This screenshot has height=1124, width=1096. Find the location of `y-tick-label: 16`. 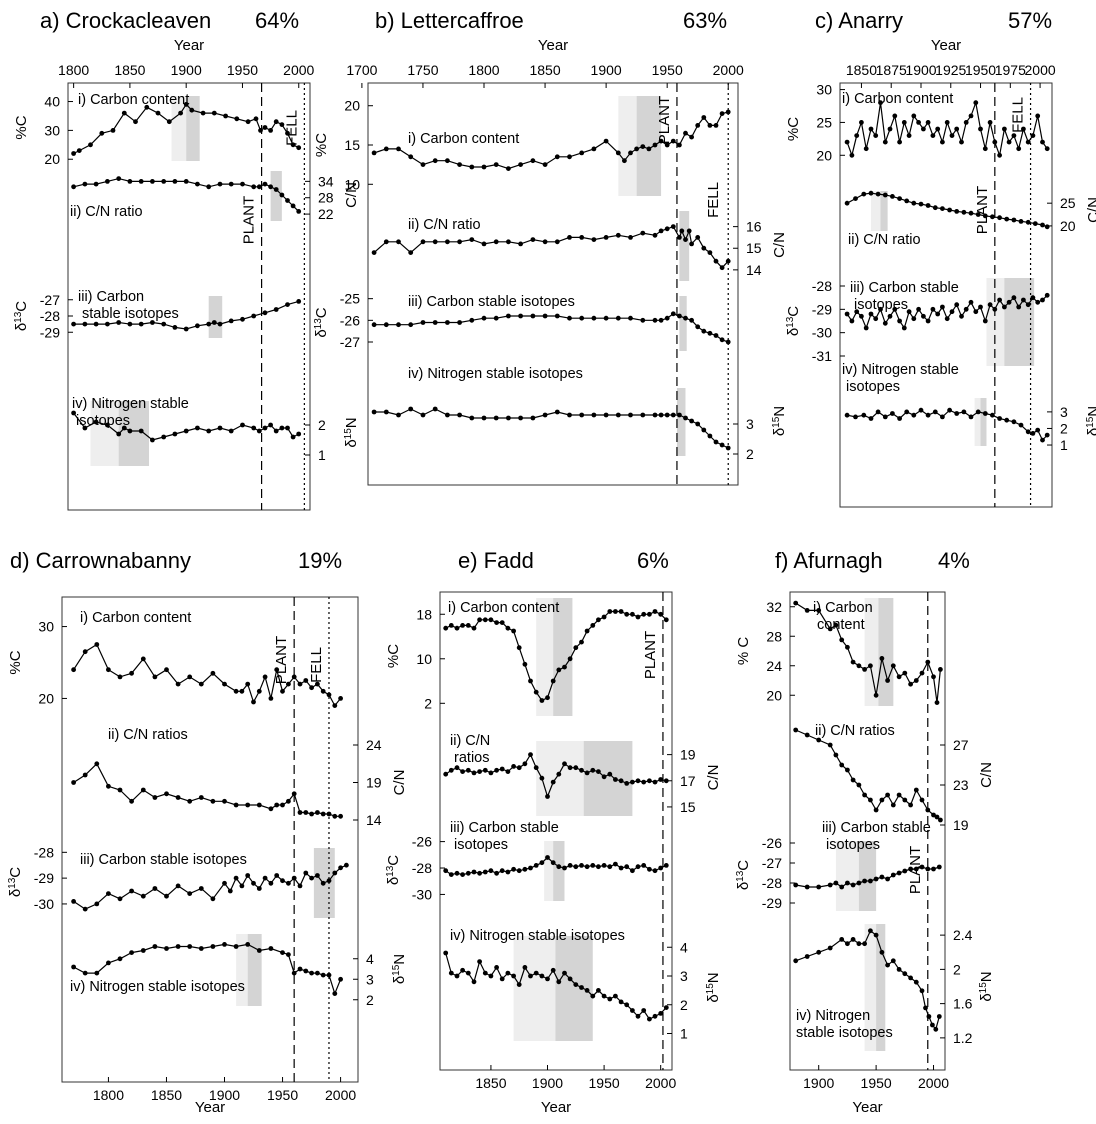

y-tick-label: 16 is located at coordinates (754, 227).